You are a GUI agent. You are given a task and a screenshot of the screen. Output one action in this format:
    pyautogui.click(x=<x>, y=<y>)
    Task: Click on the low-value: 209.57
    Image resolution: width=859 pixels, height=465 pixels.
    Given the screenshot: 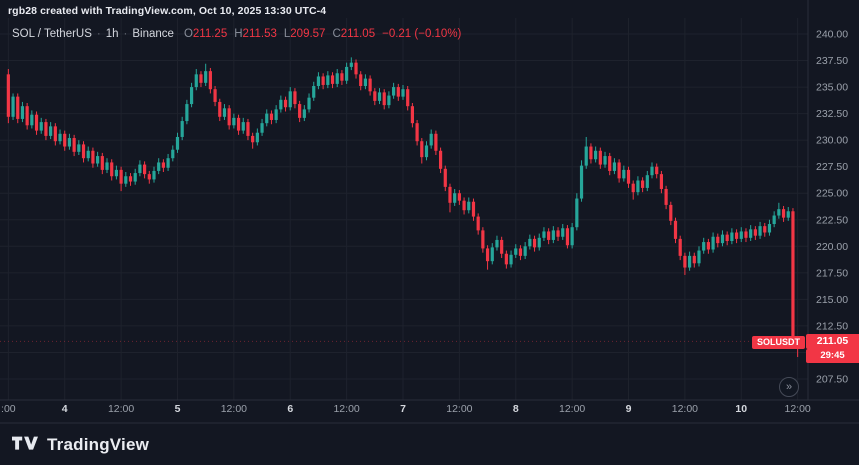 What is the action you would take?
    pyautogui.click(x=308, y=34)
    